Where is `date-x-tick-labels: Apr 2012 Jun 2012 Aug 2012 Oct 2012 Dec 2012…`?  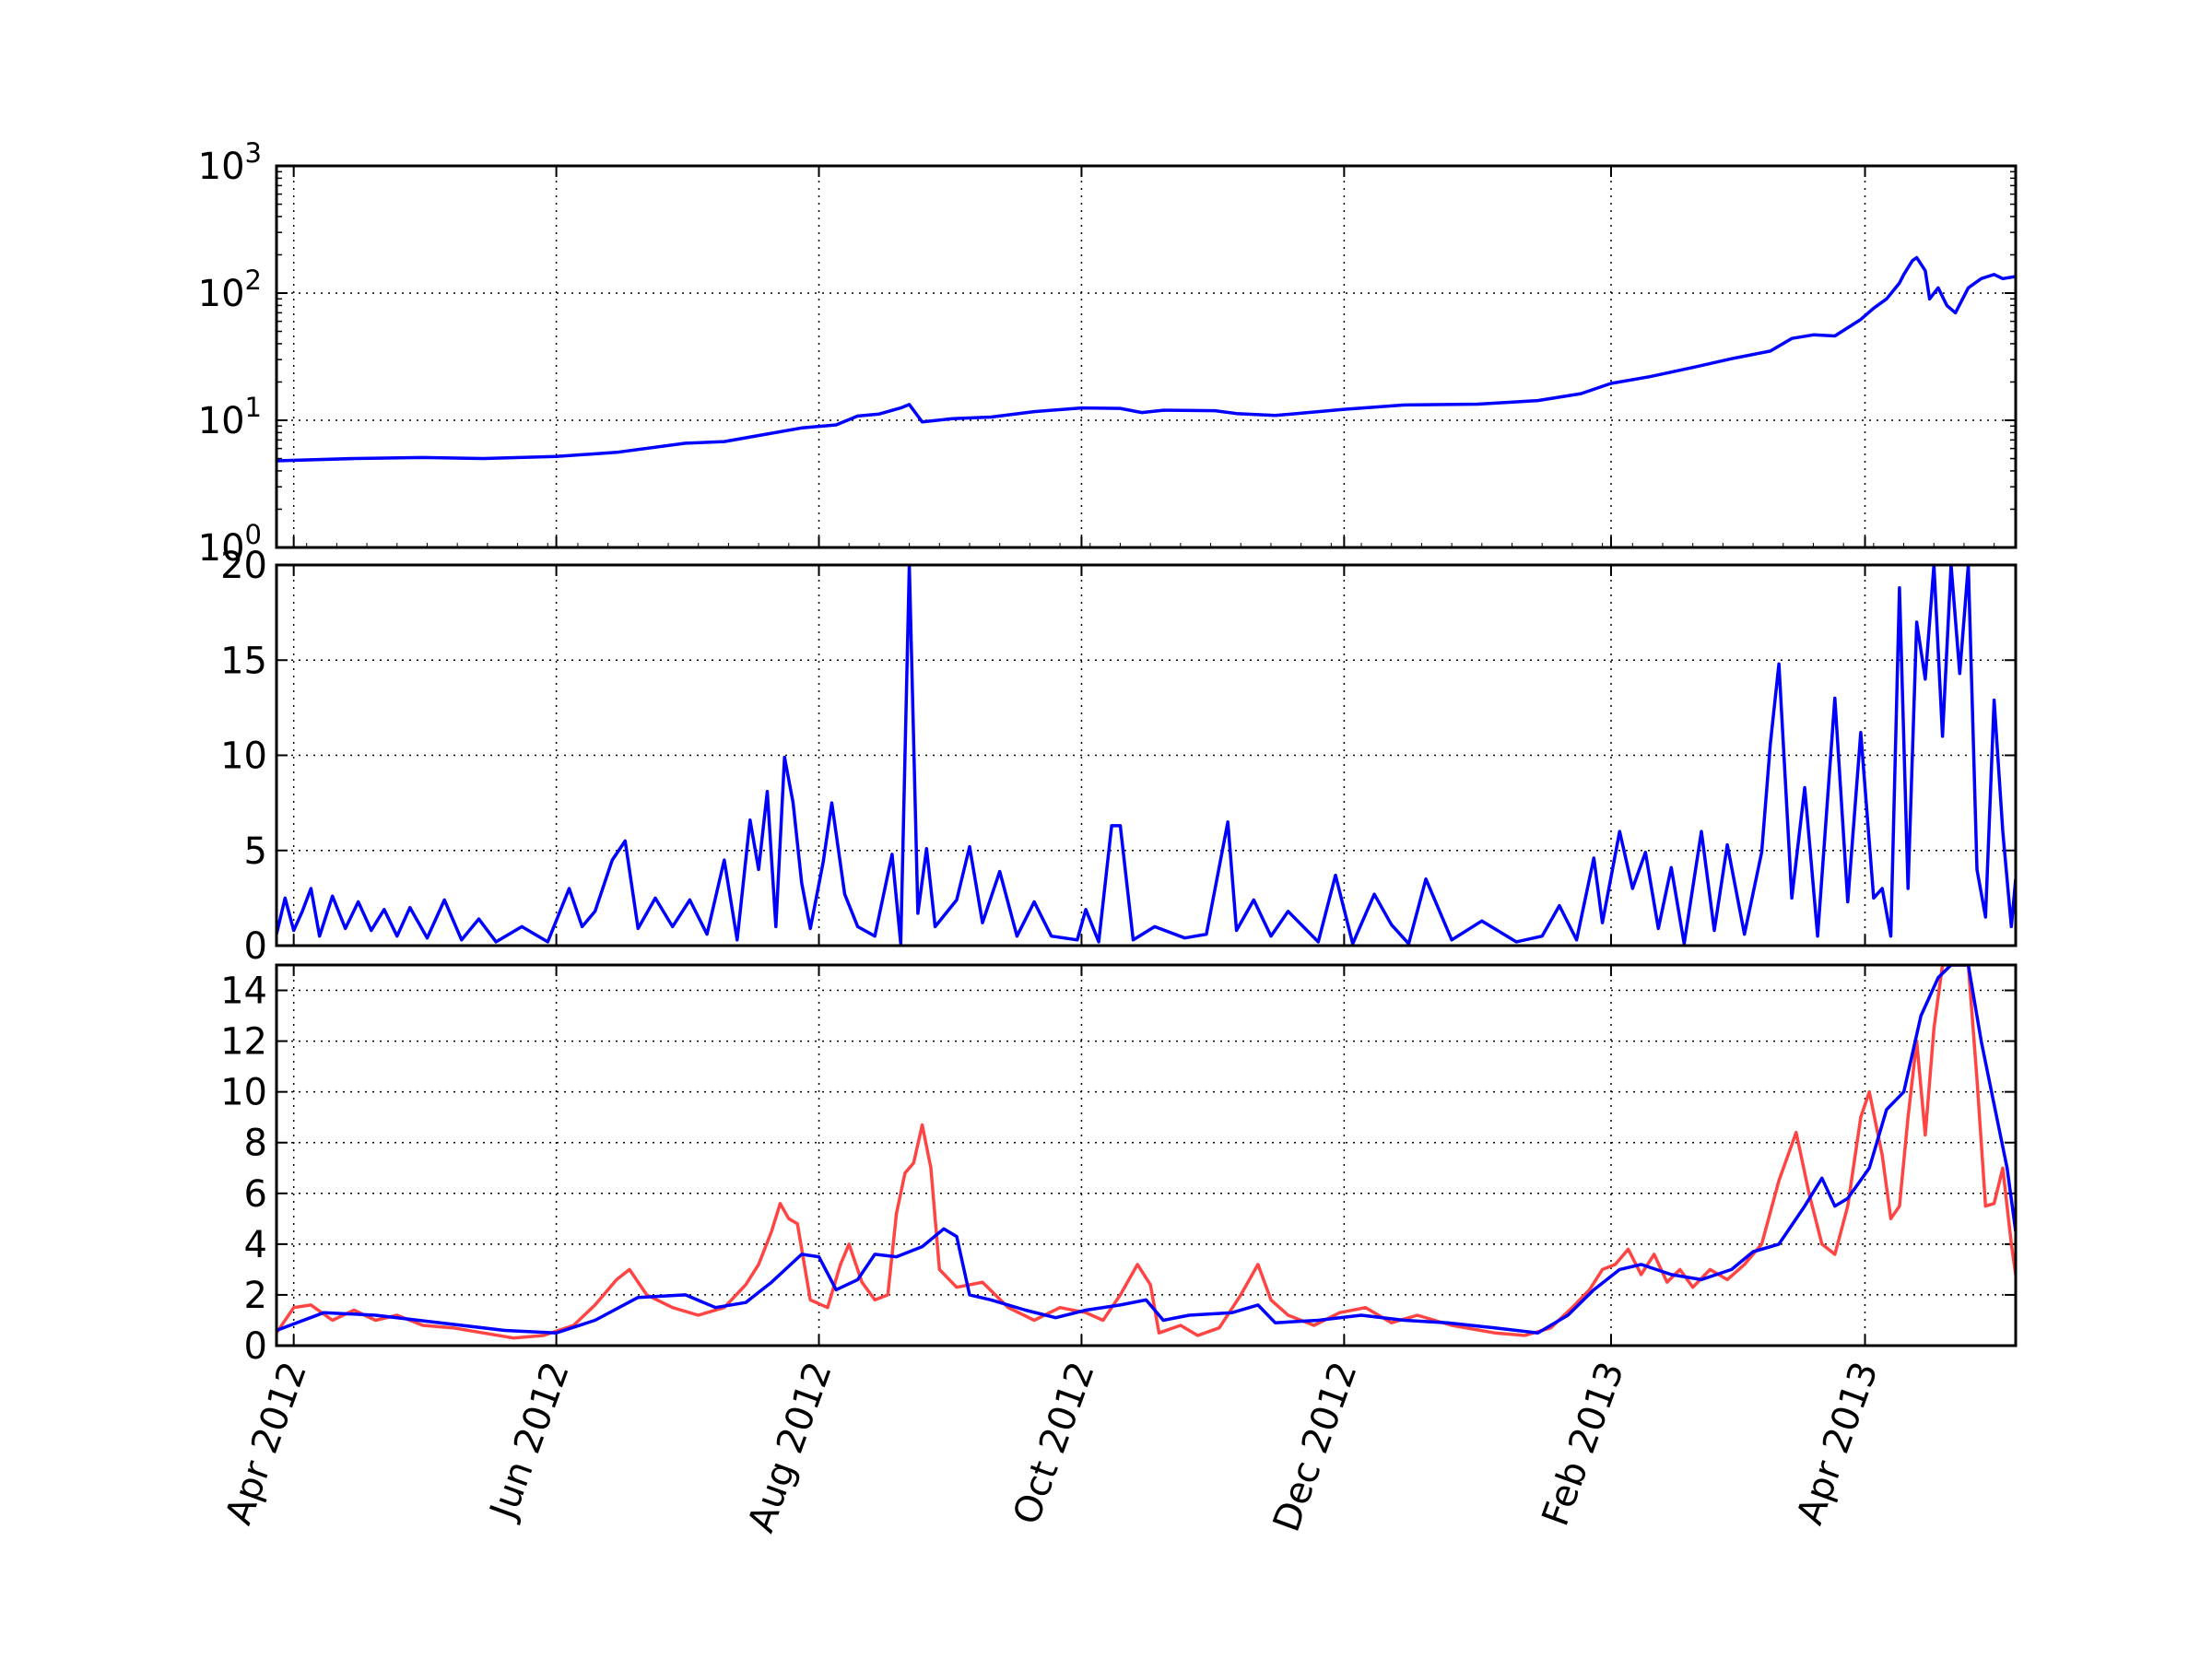
date-x-tick-labels: Apr 2012 Jun 2012 Aug 2012 Oct 2012 Dec 2012… is located at coordinates (1052, 1447).